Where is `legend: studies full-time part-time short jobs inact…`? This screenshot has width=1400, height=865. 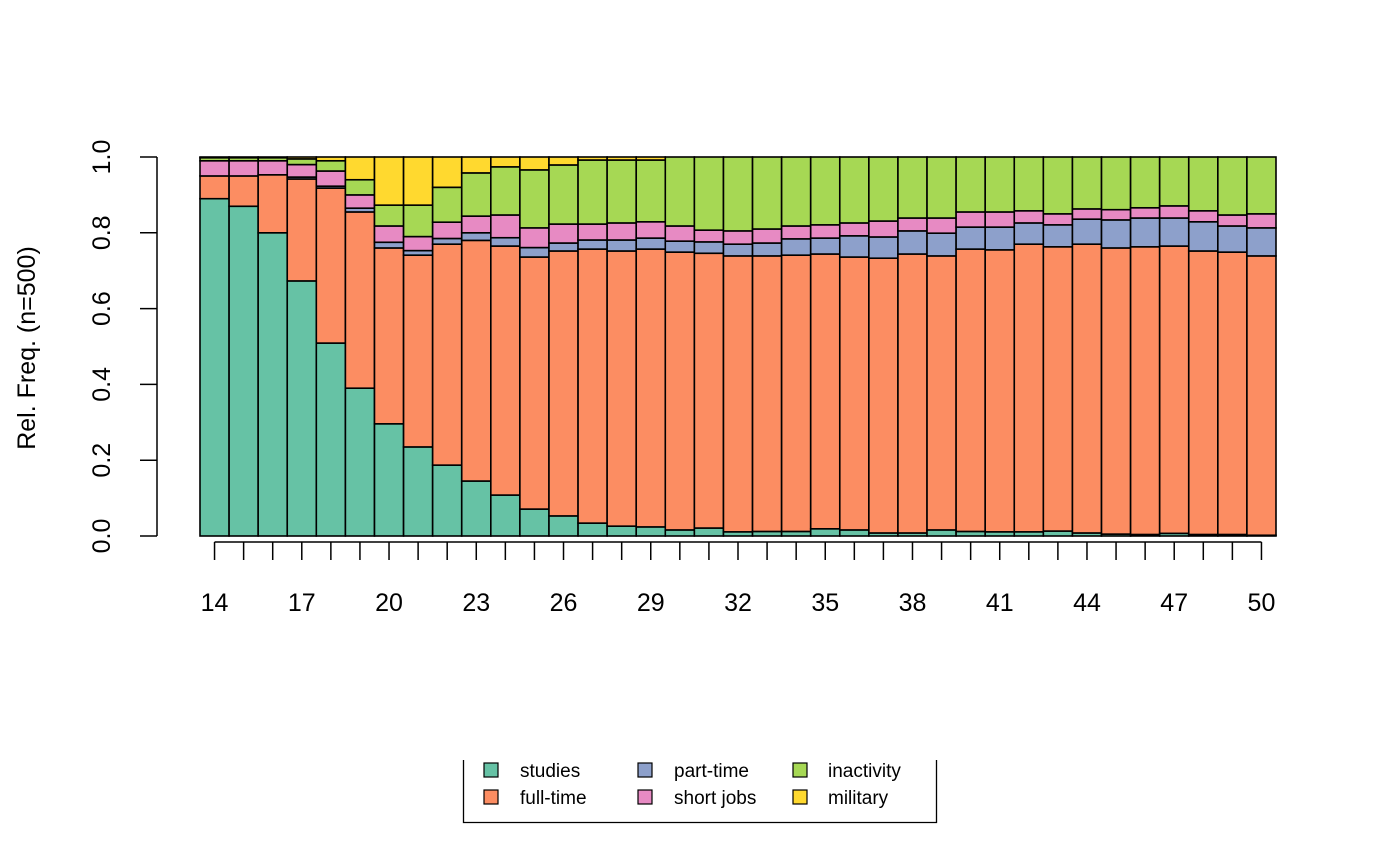
legend: studies full-time part-time short jobs inact… is located at coordinates (700, 792).